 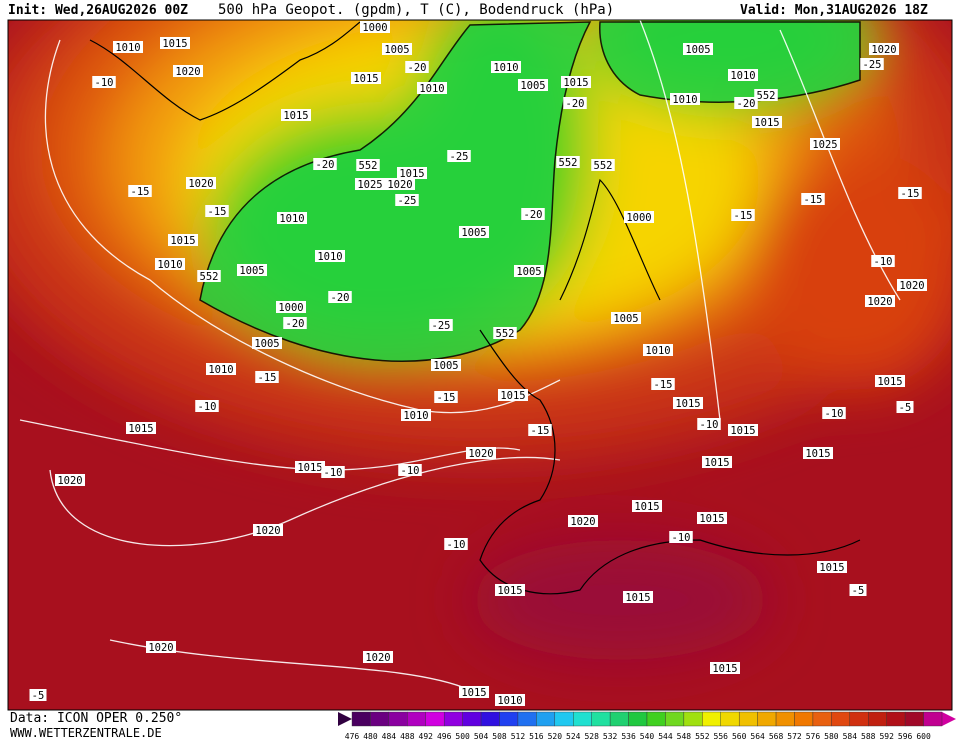 I want to click on isoline-label: 1000, so click(x=638, y=218).